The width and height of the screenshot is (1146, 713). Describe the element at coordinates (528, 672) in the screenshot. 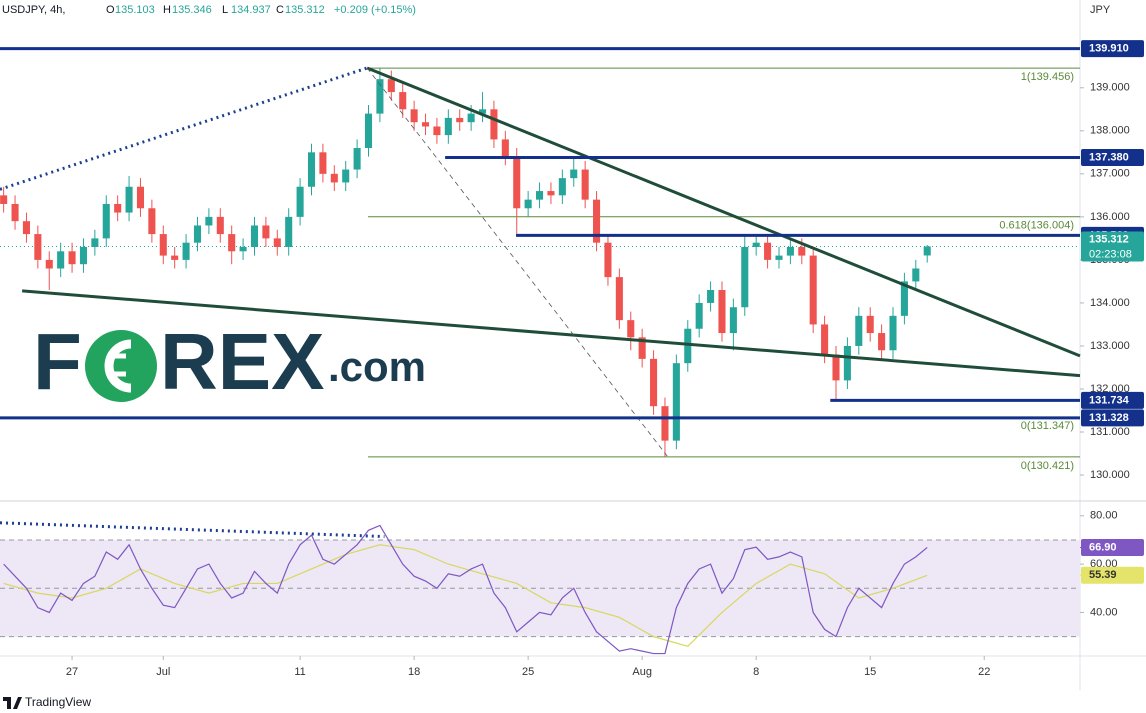

I see `x-tick-label: 25` at that location.